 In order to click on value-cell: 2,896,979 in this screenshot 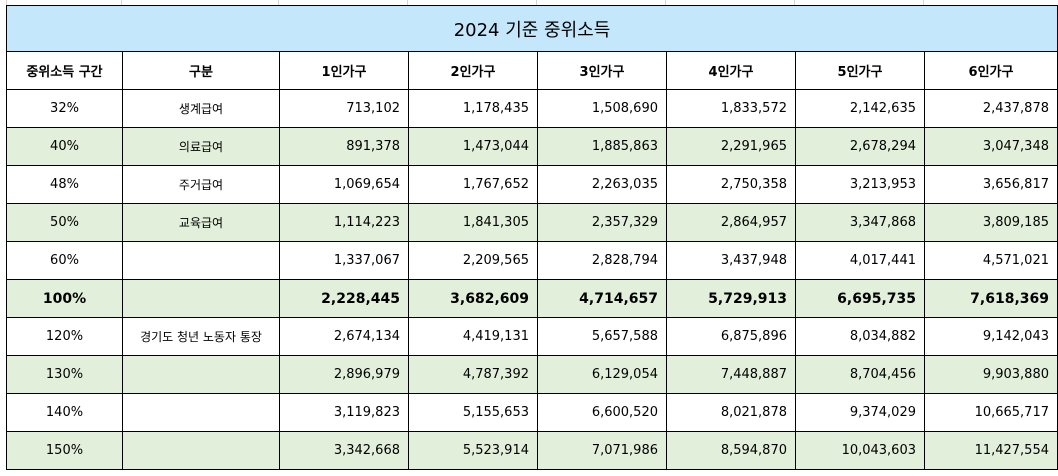, I will do `click(344, 374)`.